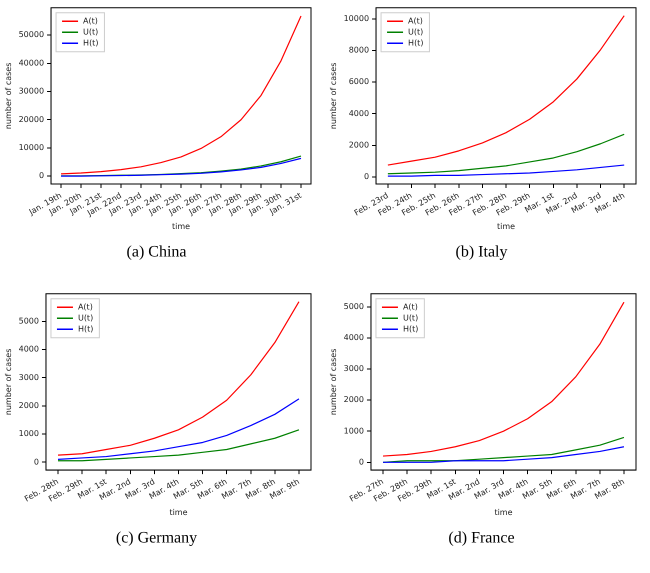  Describe the element at coordinates (481, 538) in the screenshot. I see `text: (d) France` at that location.